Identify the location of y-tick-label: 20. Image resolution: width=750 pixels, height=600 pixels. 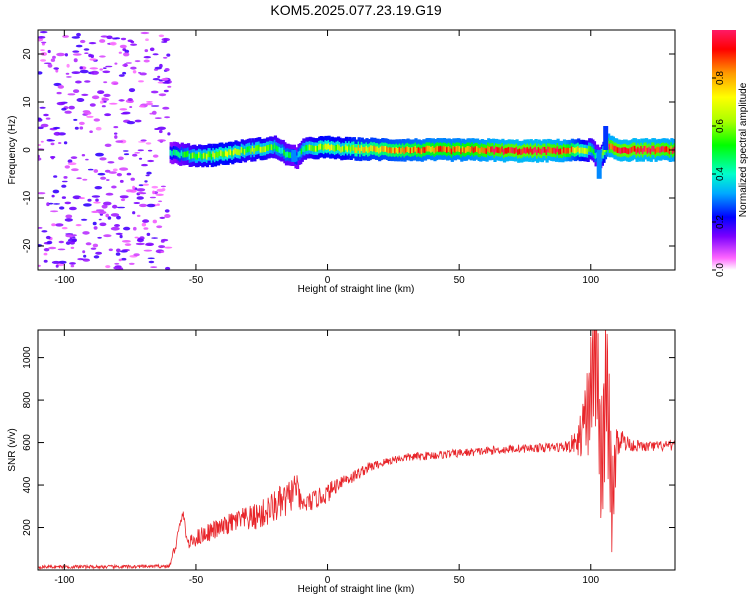
(27, 54).